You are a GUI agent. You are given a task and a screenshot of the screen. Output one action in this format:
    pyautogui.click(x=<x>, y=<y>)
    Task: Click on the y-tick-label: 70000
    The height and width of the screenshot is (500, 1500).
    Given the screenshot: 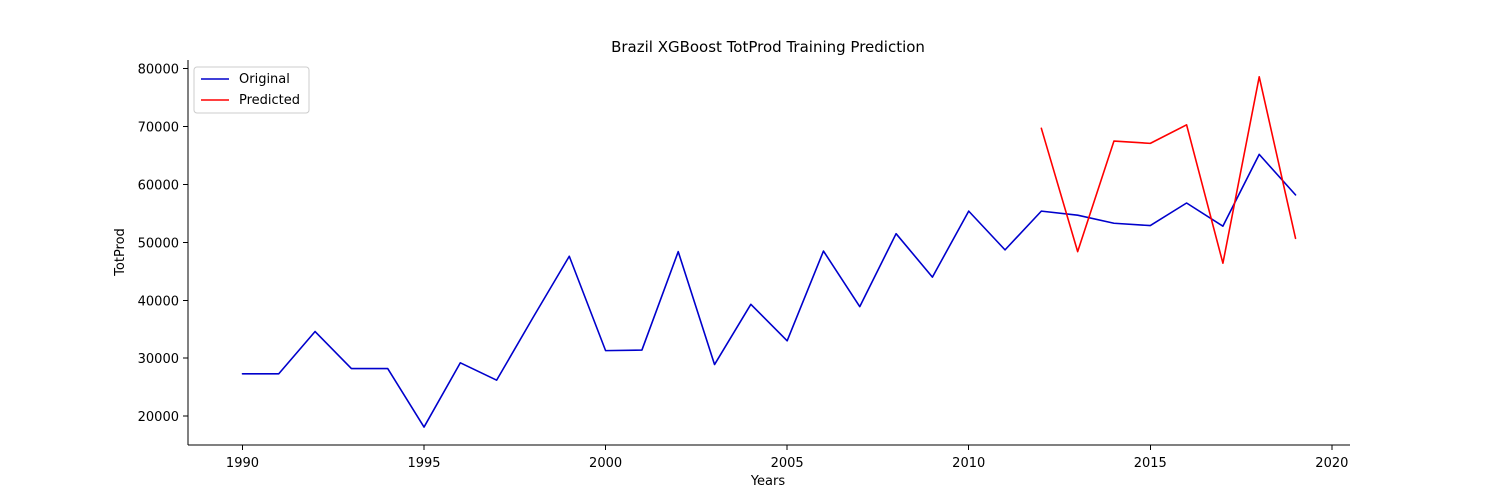 What is the action you would take?
    pyautogui.click(x=158, y=128)
    